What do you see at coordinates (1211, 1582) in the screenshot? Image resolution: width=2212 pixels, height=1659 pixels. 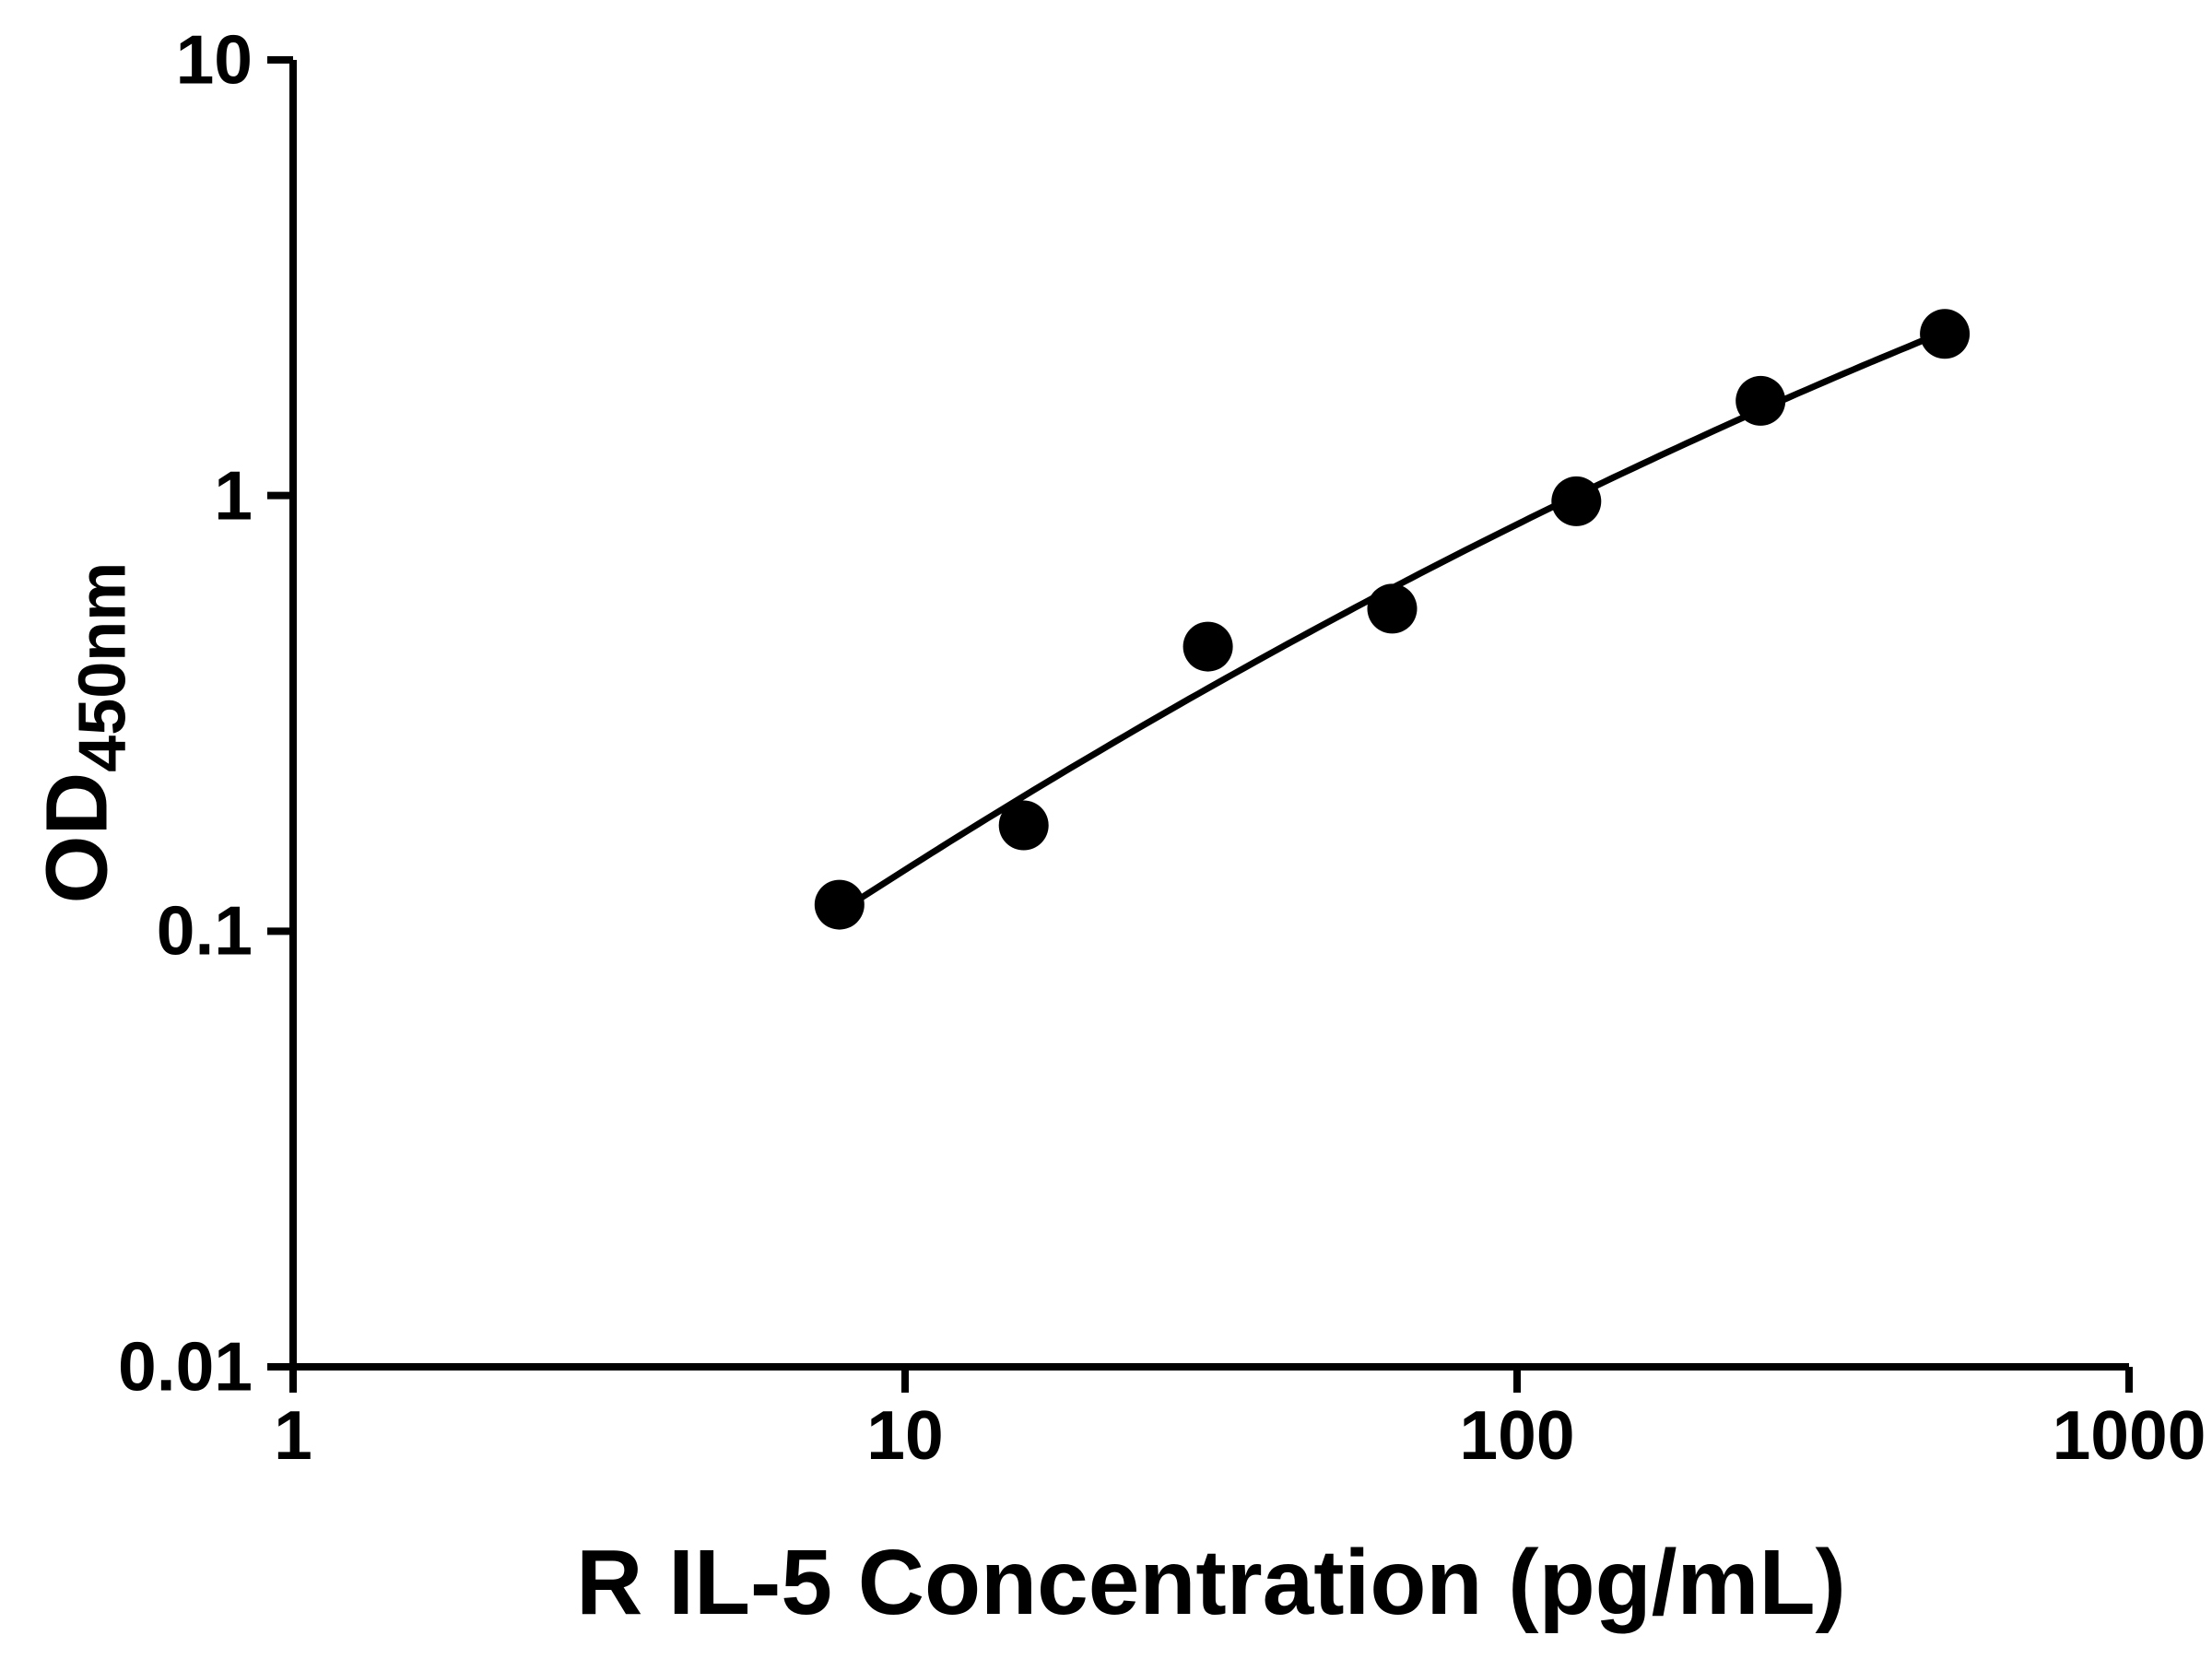 I see `x-axis-title: R IL-5 Concentration (pg/mL)` at bounding box center [1211, 1582].